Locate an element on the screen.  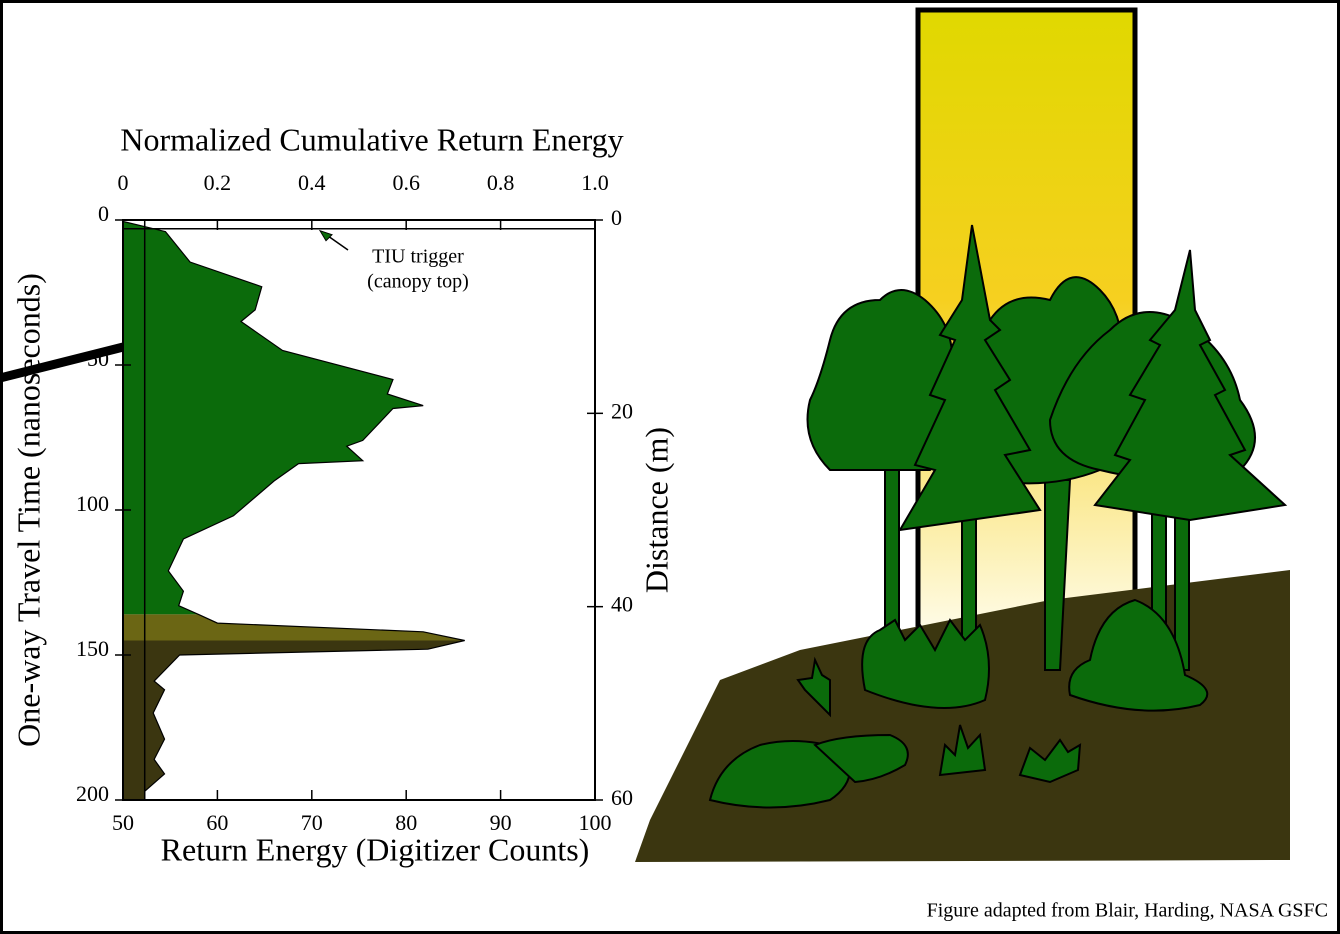
y-axis-label: One-way Travel Time (nanoseconds) is located at coordinates (28, 510).